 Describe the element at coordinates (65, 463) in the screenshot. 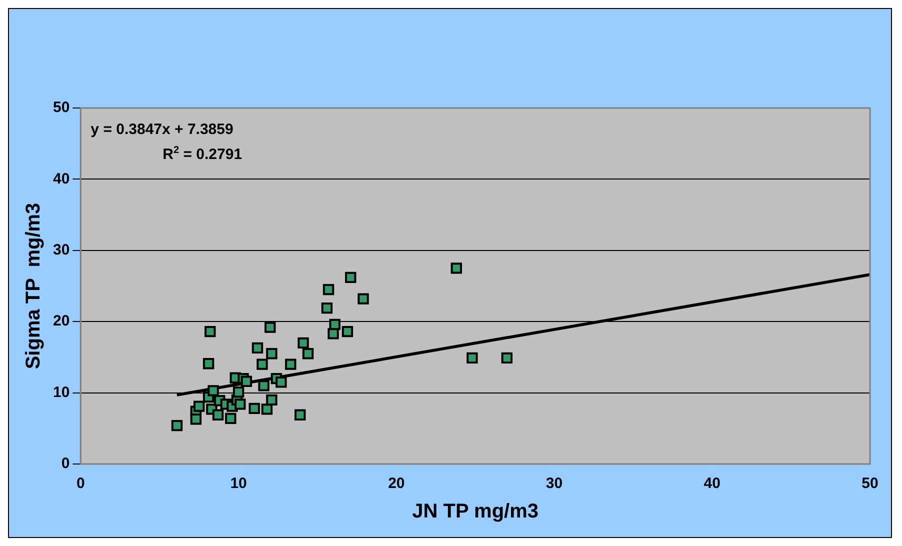

I see `y-tick-label: 0` at that location.